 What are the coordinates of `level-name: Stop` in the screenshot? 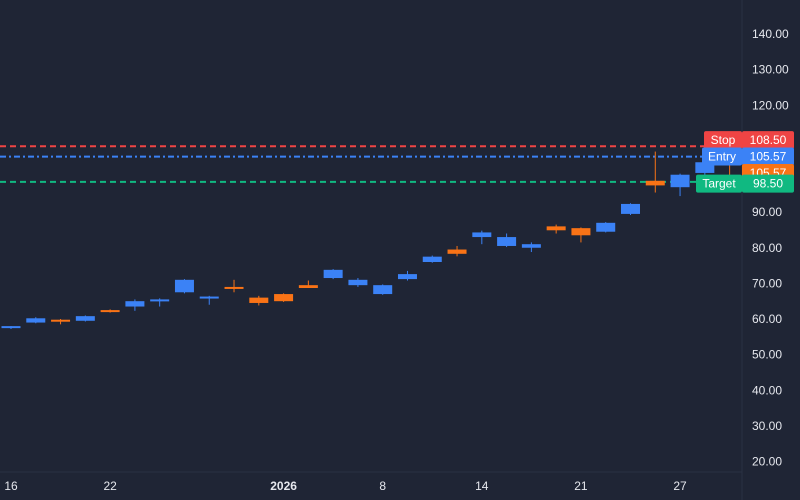 It's located at (723, 140).